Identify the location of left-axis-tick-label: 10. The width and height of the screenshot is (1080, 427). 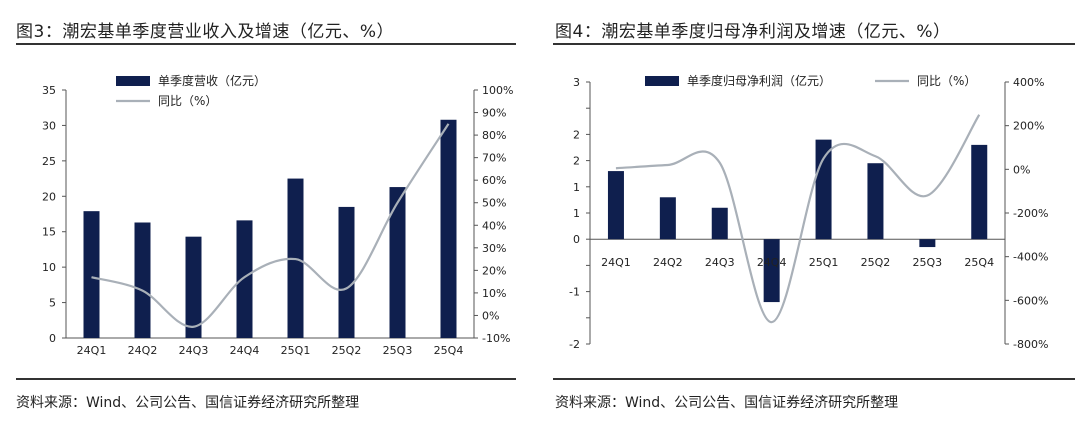
(49, 267).